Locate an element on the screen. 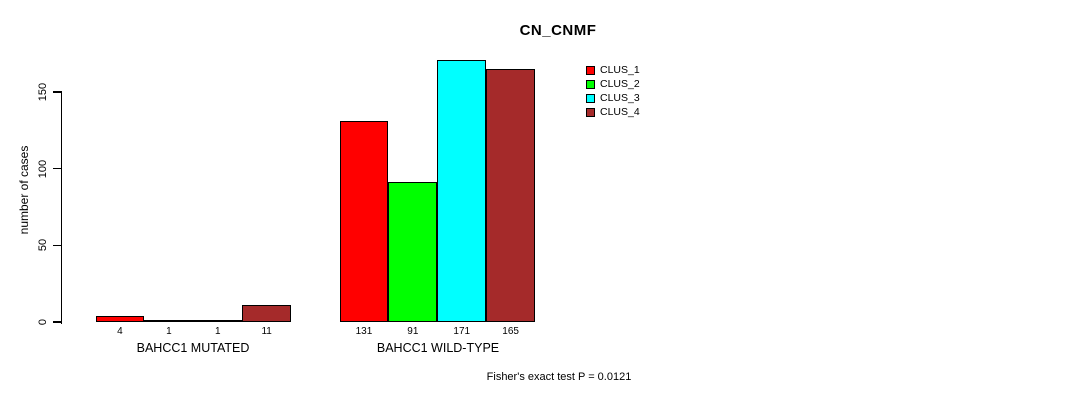 The width and height of the screenshot is (1090, 400). y-tick-label: 50 is located at coordinates (43, 245).